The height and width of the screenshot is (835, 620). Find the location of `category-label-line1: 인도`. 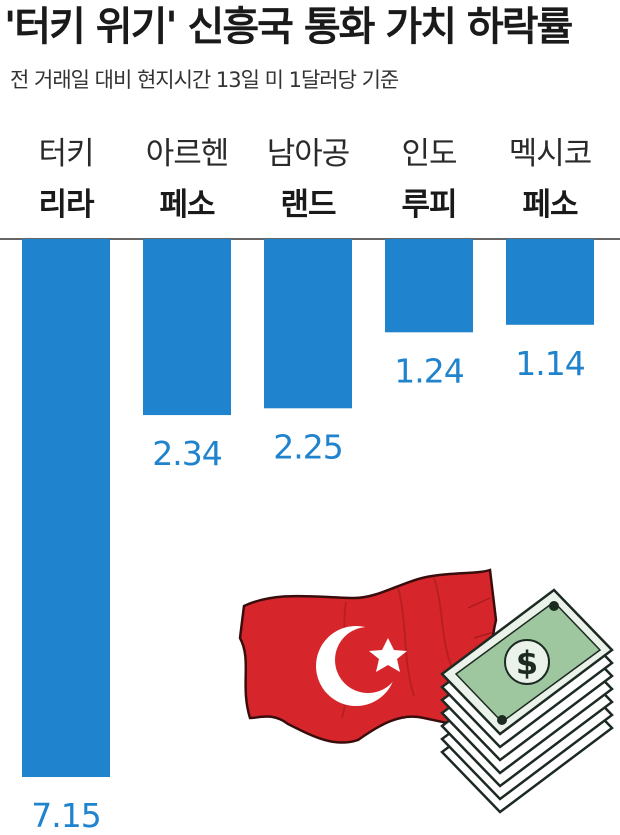

category-label-line1: 인도 is located at coordinates (428, 154).